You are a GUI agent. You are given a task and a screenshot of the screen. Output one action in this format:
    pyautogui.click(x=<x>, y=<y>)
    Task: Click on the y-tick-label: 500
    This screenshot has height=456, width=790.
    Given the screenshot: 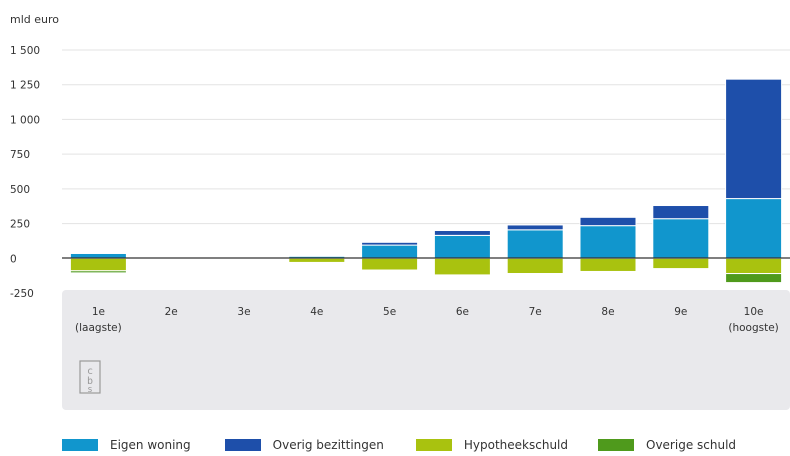 What is the action you would take?
    pyautogui.click(x=20, y=190)
    